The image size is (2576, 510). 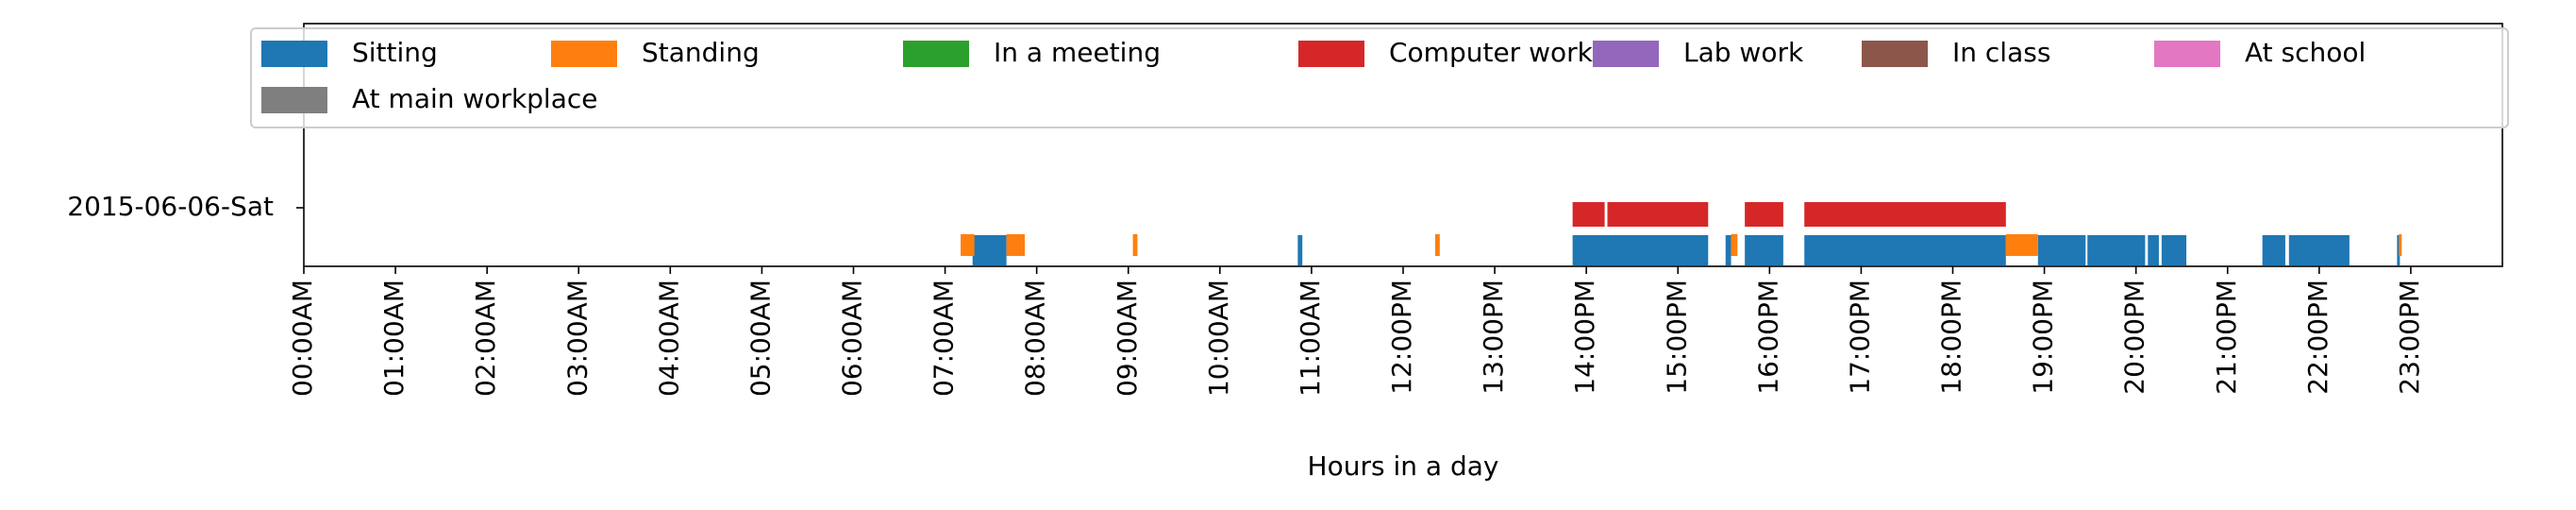 I want to click on x-tick-label: 01:00AM, so click(x=394, y=338).